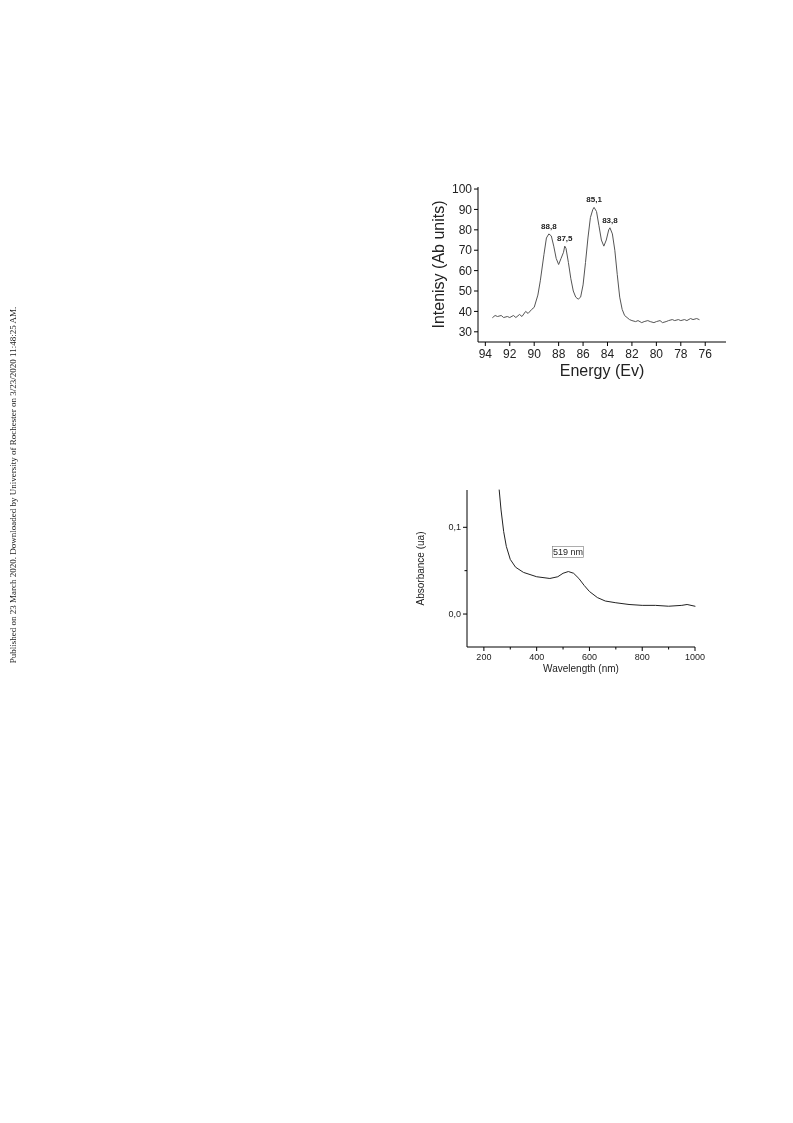  I want to click on x-tick-label: 600, so click(589, 657).